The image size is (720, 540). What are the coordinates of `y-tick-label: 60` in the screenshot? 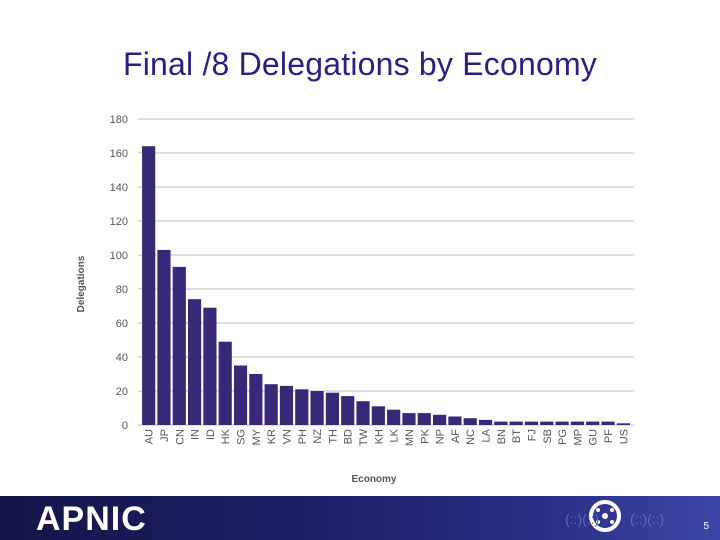 It's located at (122, 324).